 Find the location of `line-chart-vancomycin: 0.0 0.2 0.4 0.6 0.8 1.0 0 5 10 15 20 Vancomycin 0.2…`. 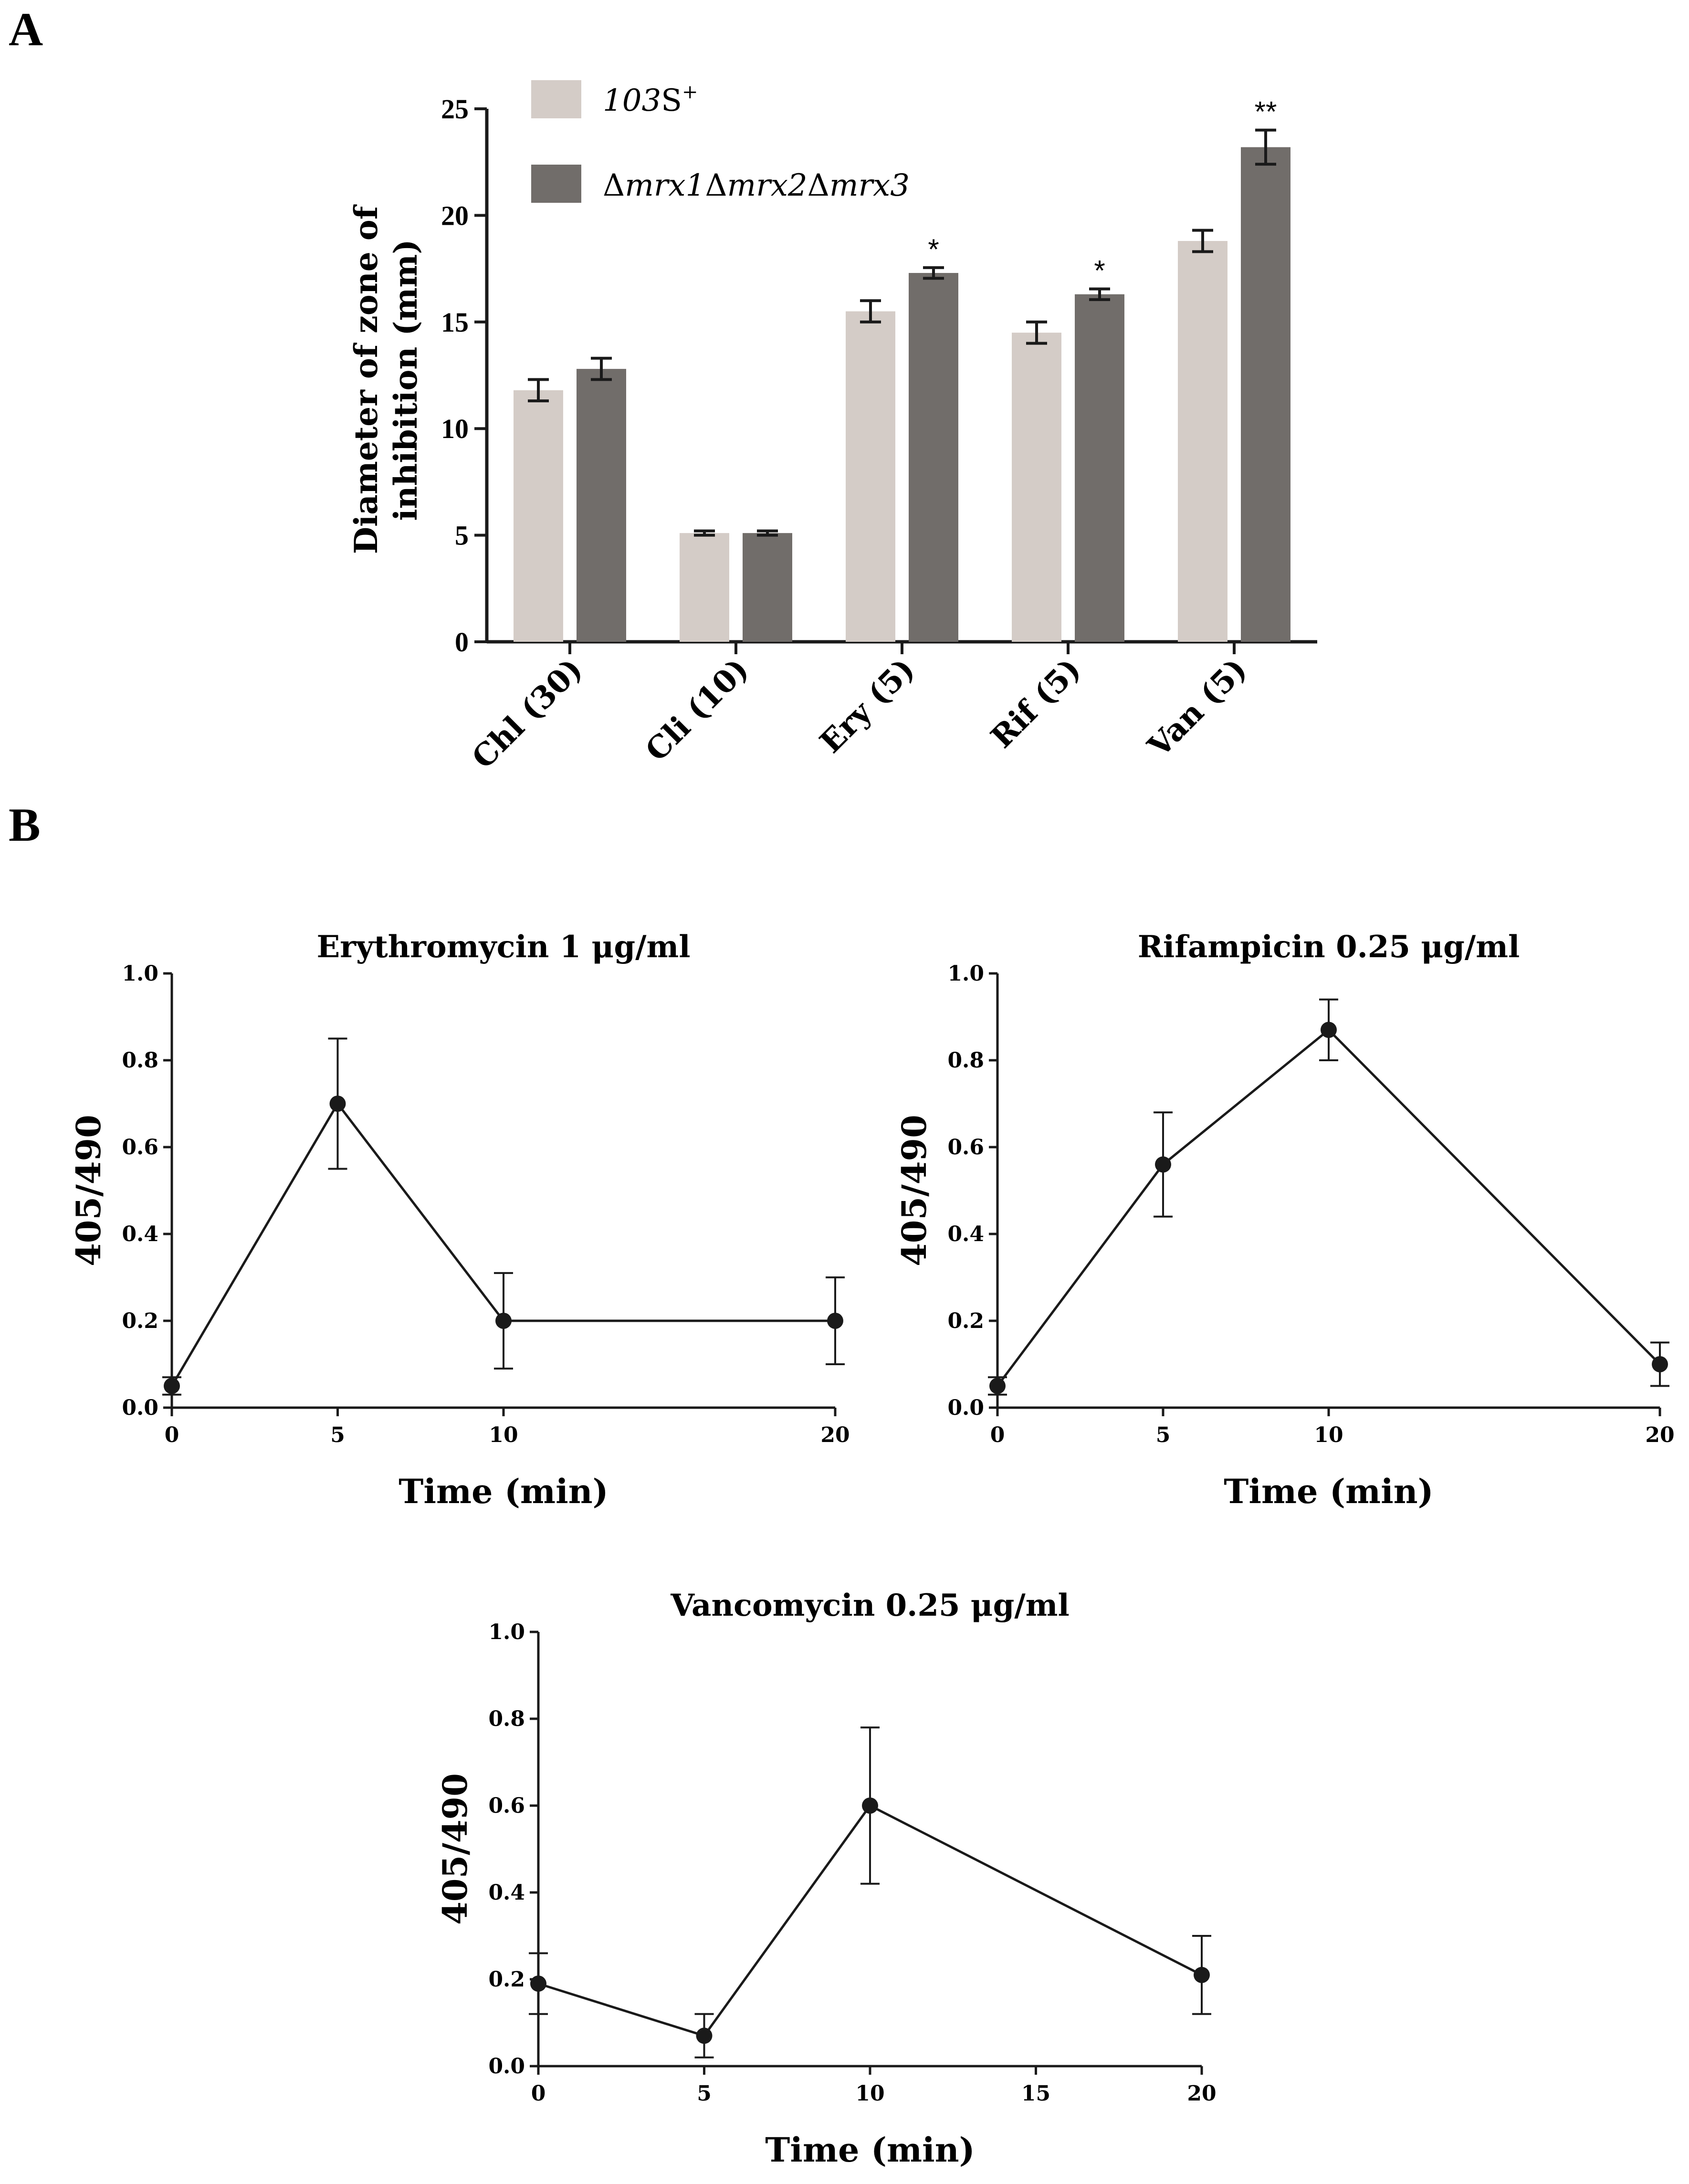

line-chart-vancomycin: 0.0 0.2 0.4 0.6 0.8 1.0 0 5 10 15 20 Vancomycin 0.2… is located at coordinates (826, 1879).